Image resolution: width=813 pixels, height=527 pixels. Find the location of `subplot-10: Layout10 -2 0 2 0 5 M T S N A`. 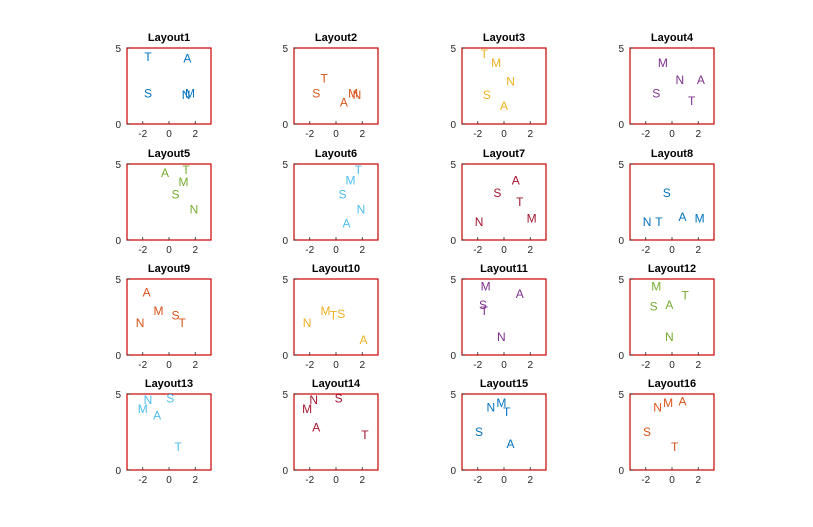

subplot-10: Layout10 -2 0 2 0 5 M T S N A is located at coordinates (330, 317).